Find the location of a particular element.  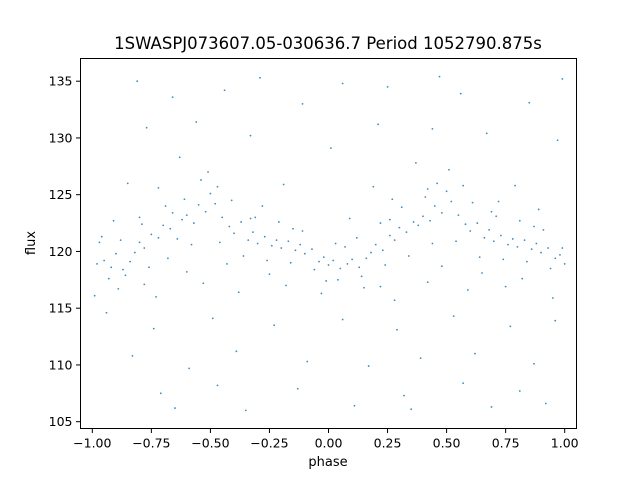

x-tick-label: 0.50 is located at coordinates (447, 443).